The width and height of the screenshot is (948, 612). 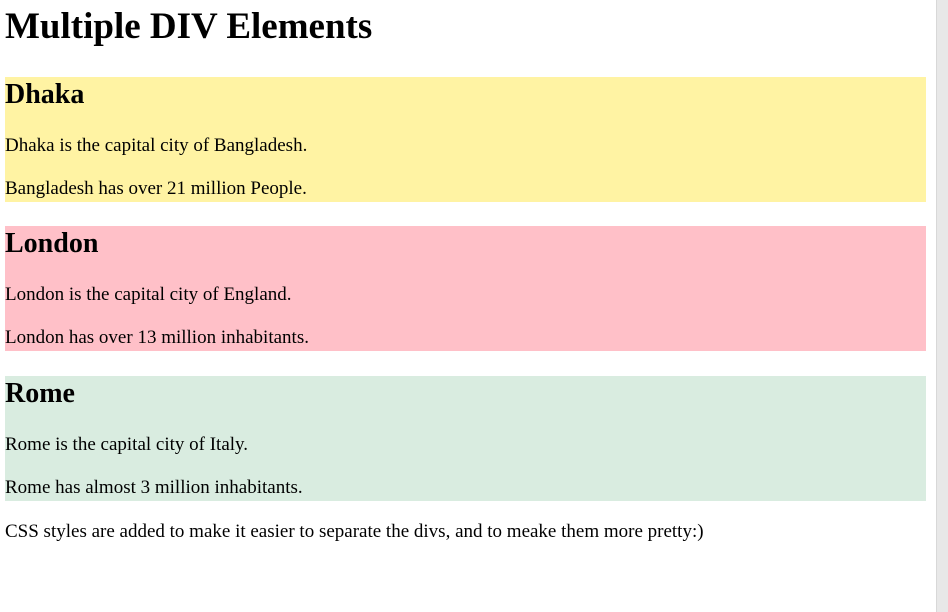 I want to click on city-heading: London, so click(x=52, y=243).